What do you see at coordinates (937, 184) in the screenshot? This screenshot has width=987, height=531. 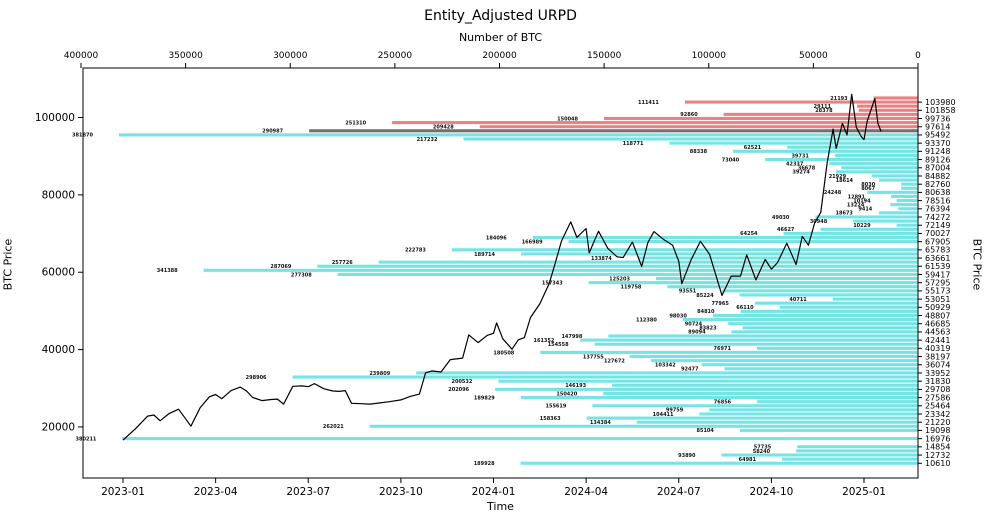 I see `right-tick-label: 82760` at bounding box center [937, 184].